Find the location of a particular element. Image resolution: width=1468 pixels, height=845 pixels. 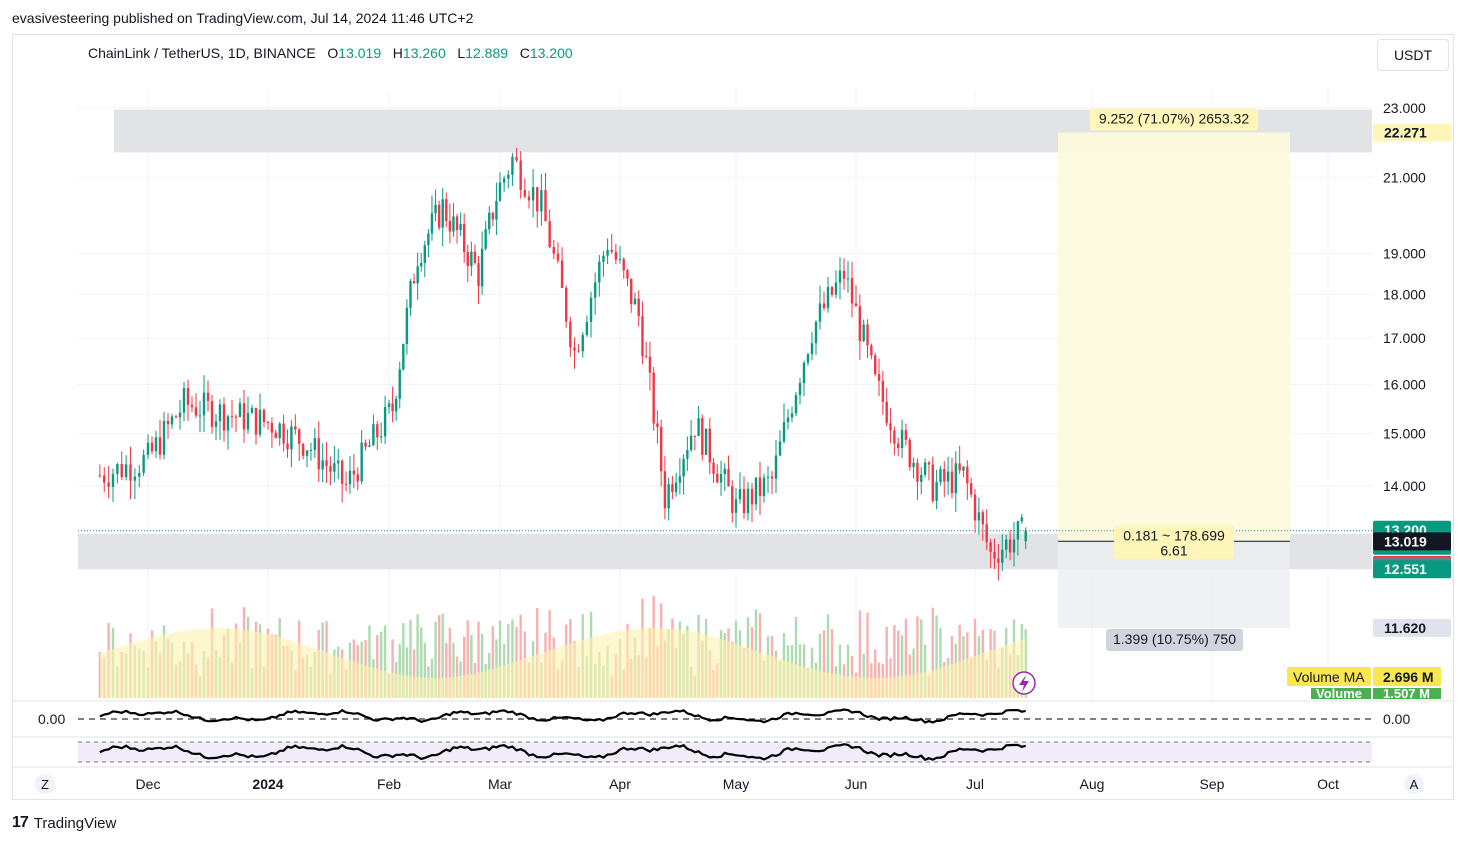

y-tick-label: 23.000 is located at coordinates (1404, 108).